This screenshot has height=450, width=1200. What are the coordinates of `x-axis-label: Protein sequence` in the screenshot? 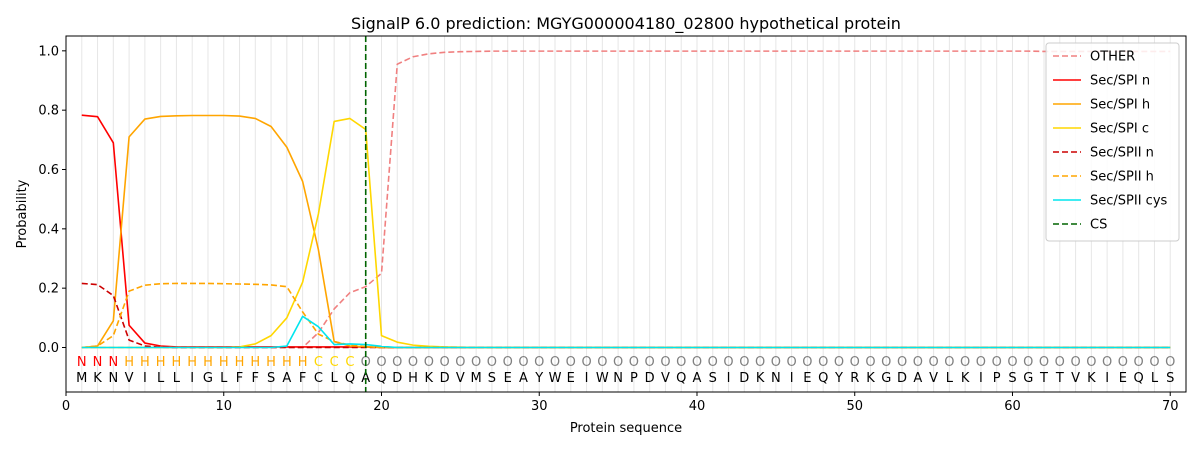 It's located at (626, 428).